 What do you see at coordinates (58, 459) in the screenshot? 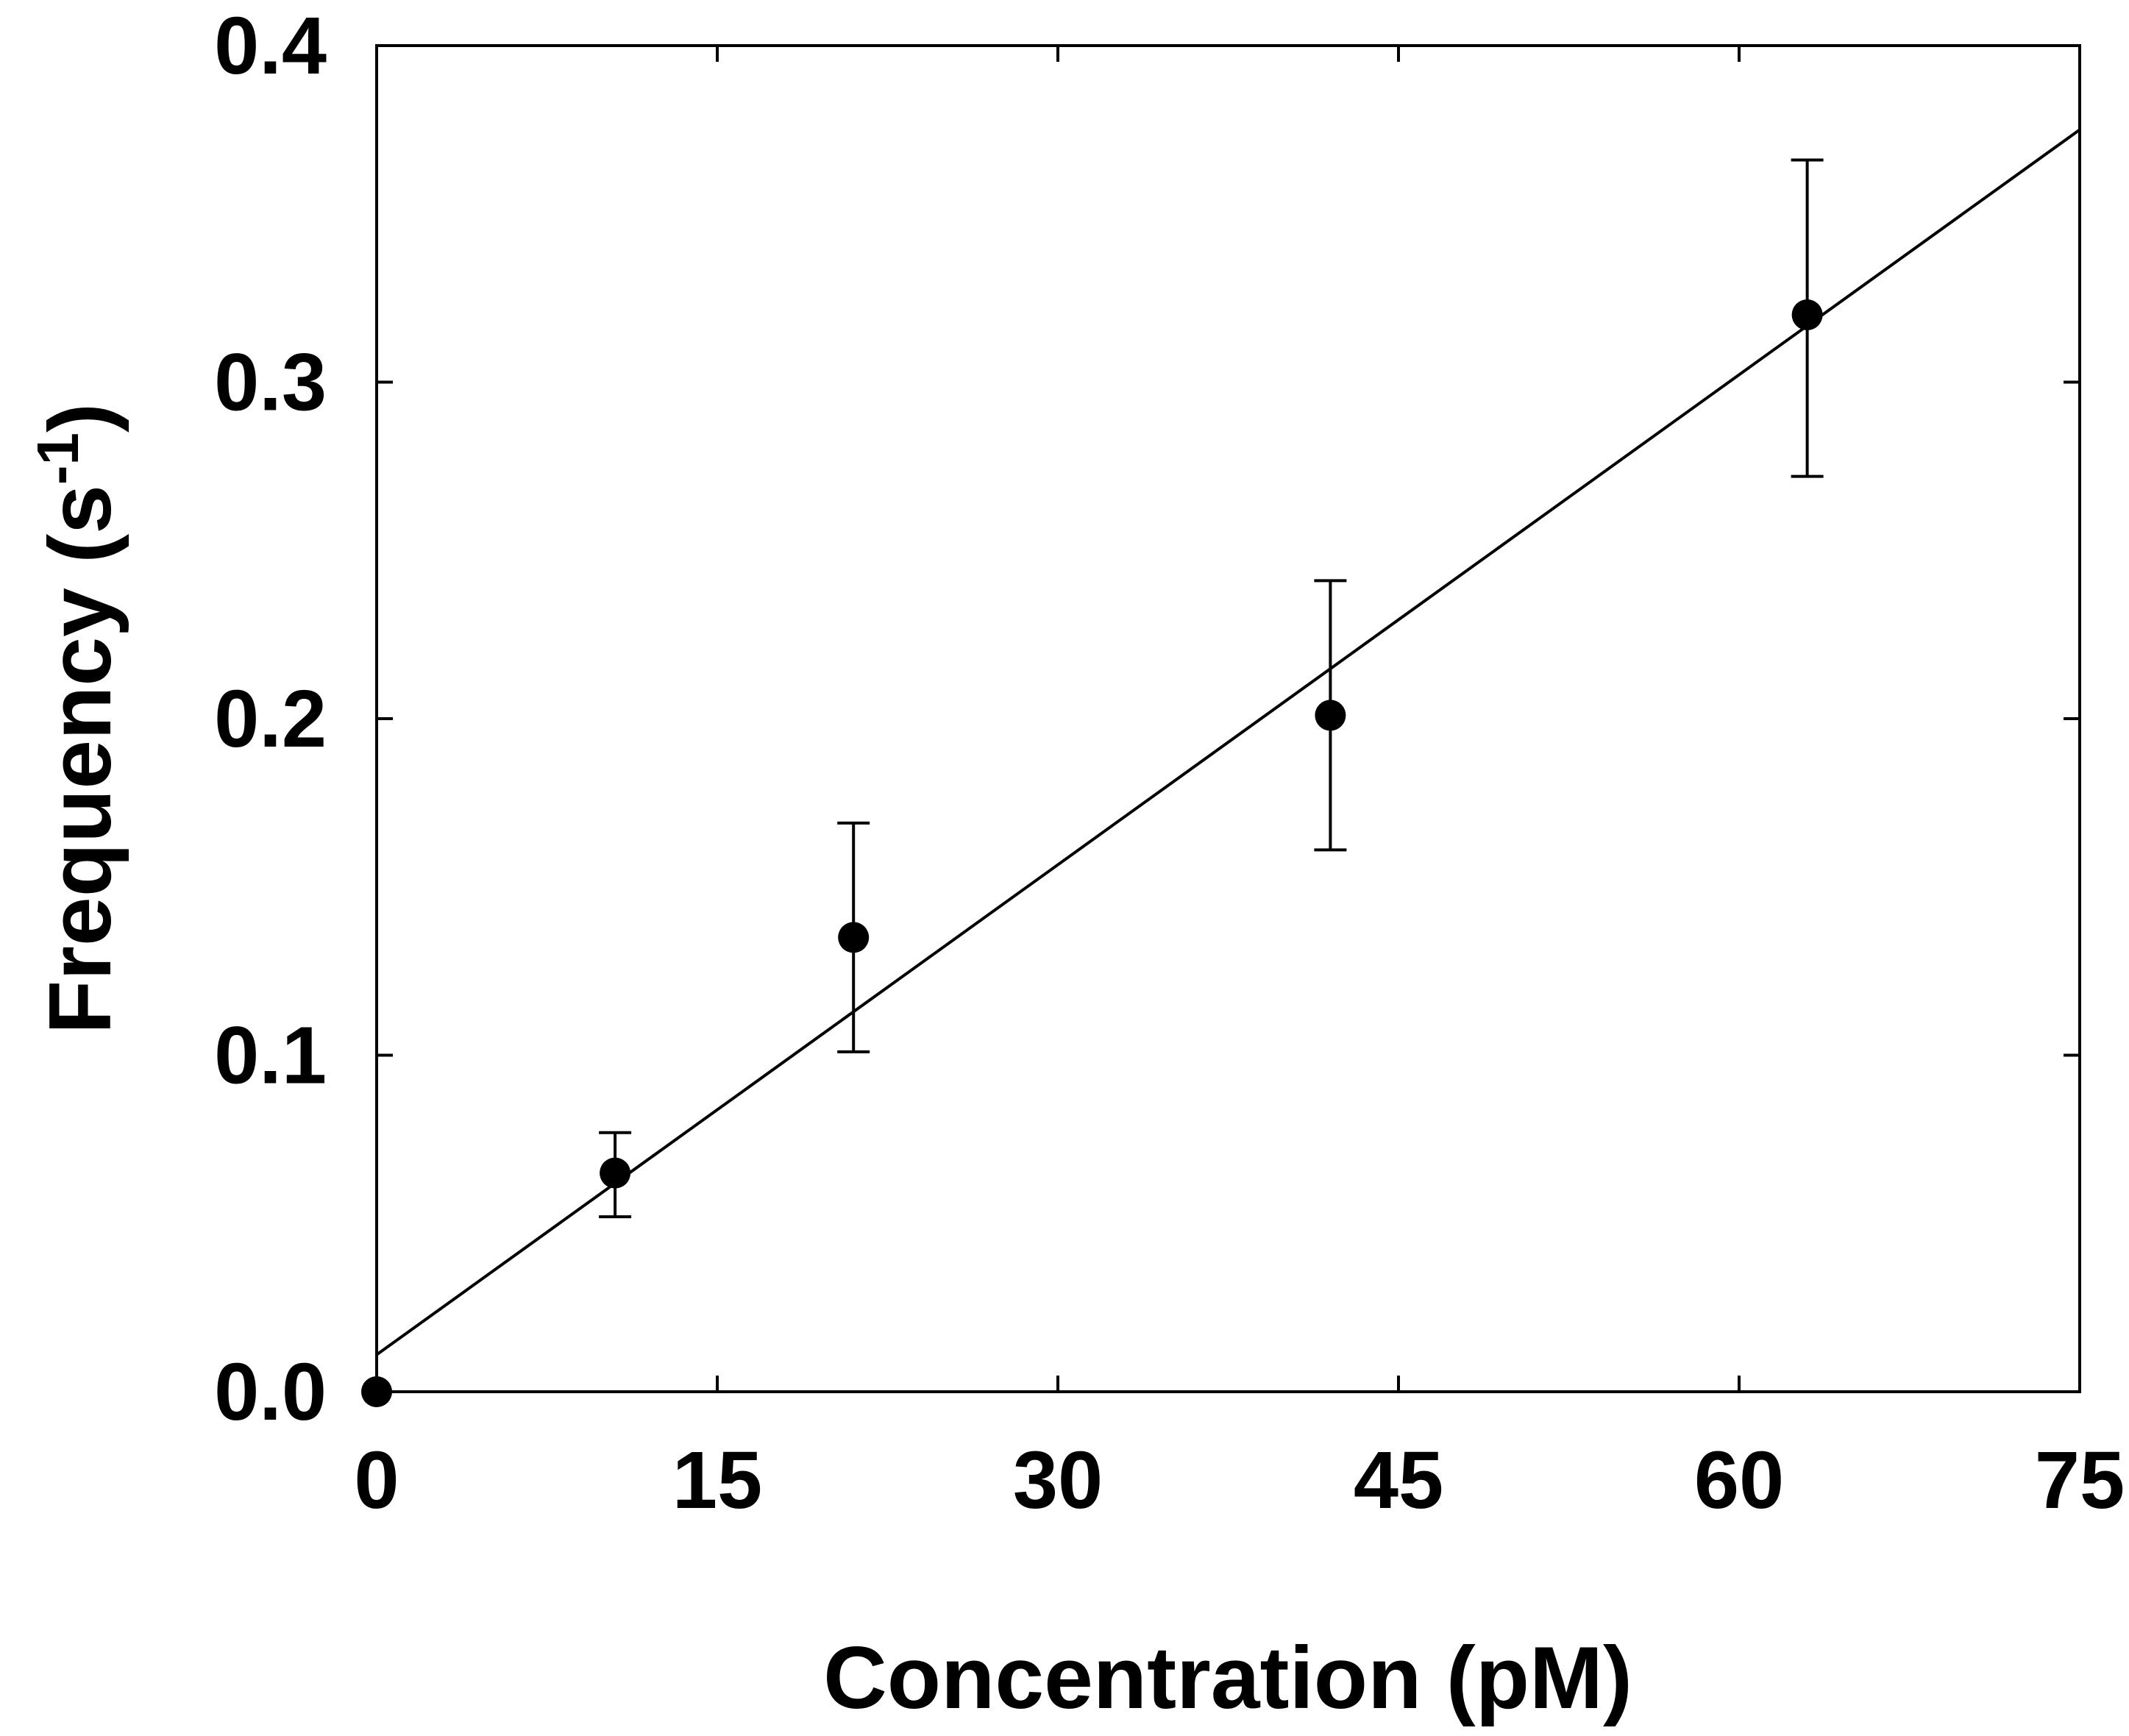
I see `y-axis-title-superscript: -1` at bounding box center [58, 459].